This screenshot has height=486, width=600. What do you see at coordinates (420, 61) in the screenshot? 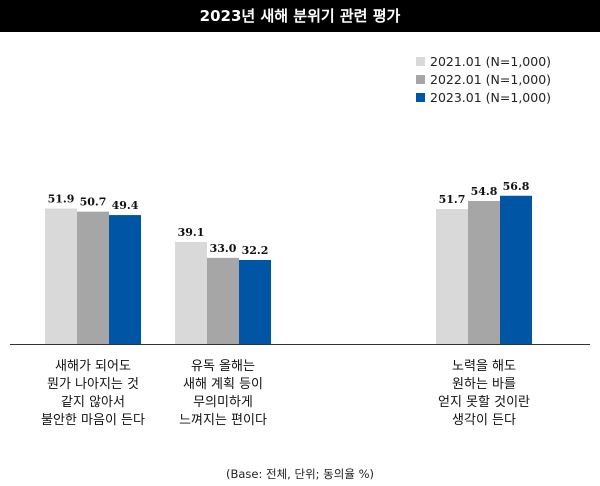
I see `legend-swatch-2021` at bounding box center [420, 61].